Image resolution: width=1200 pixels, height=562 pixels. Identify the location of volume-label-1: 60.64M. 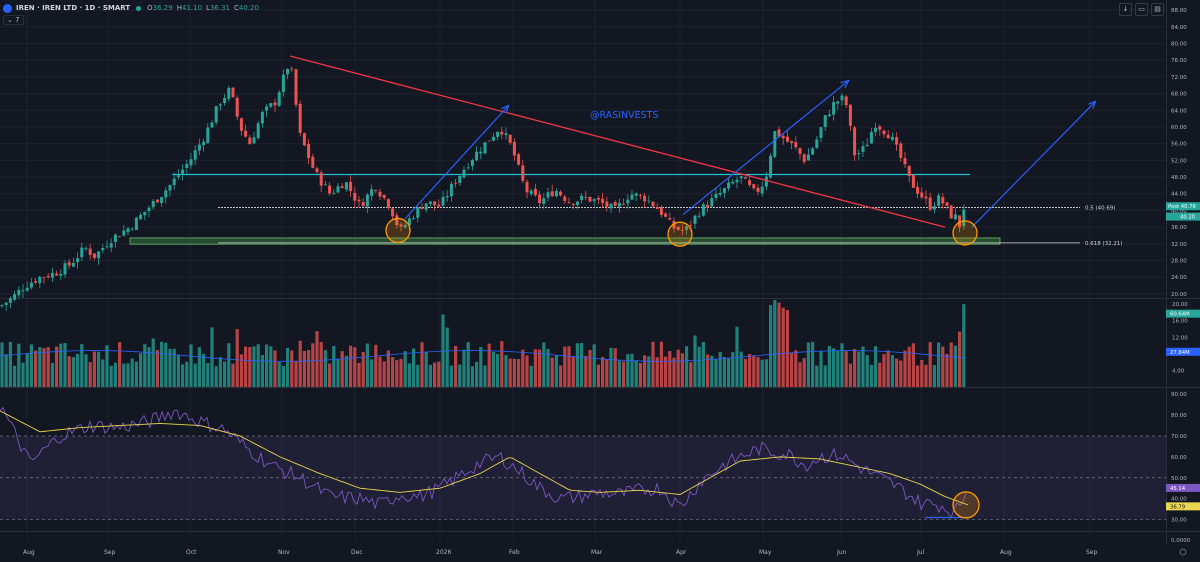
(1180, 315).